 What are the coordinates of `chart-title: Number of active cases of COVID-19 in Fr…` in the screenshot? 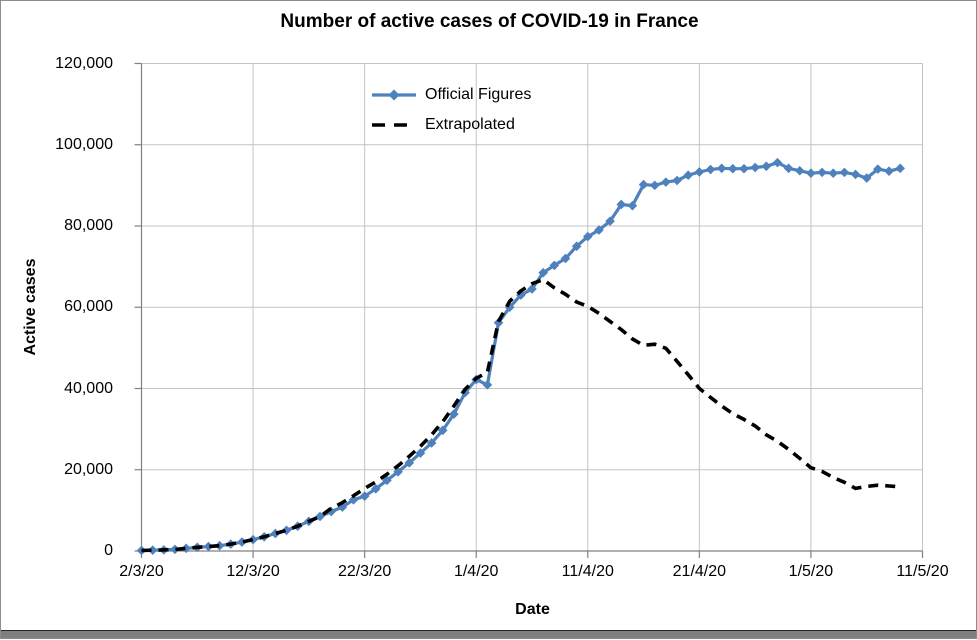 It's located at (489, 21).